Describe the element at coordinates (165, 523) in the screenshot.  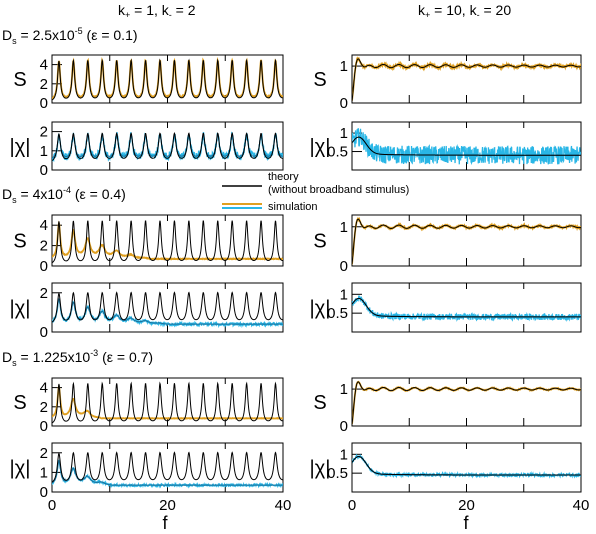
I see `x-axis-label-left: f` at that location.